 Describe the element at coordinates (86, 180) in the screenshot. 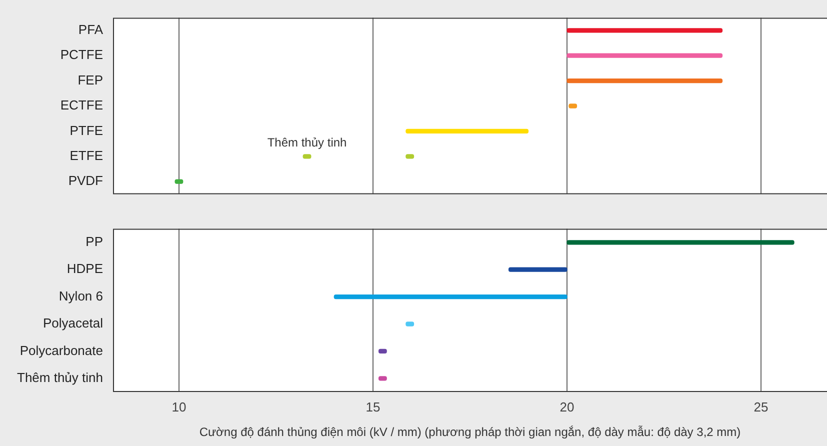

I see `y-tick-label: PVDF` at that location.